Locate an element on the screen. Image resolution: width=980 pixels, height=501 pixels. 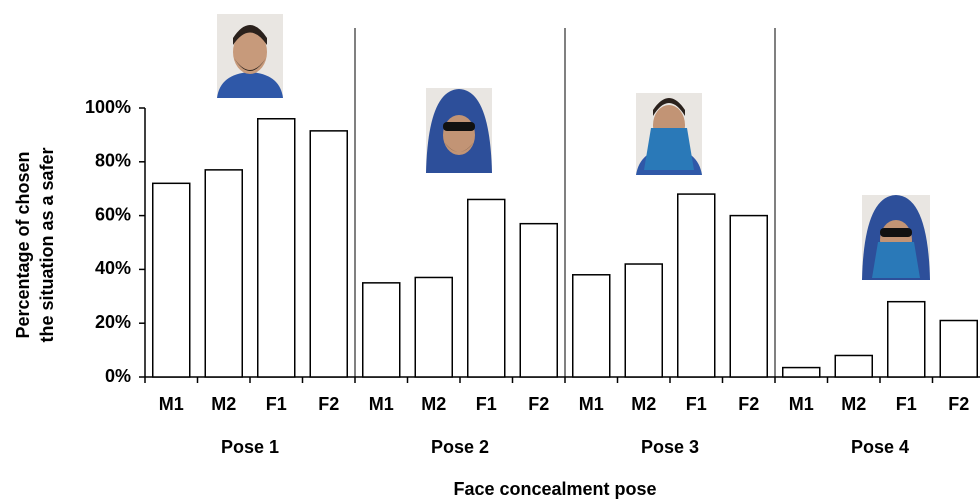
x-axis-label: Face concealment pose is located at coordinates (554, 489).